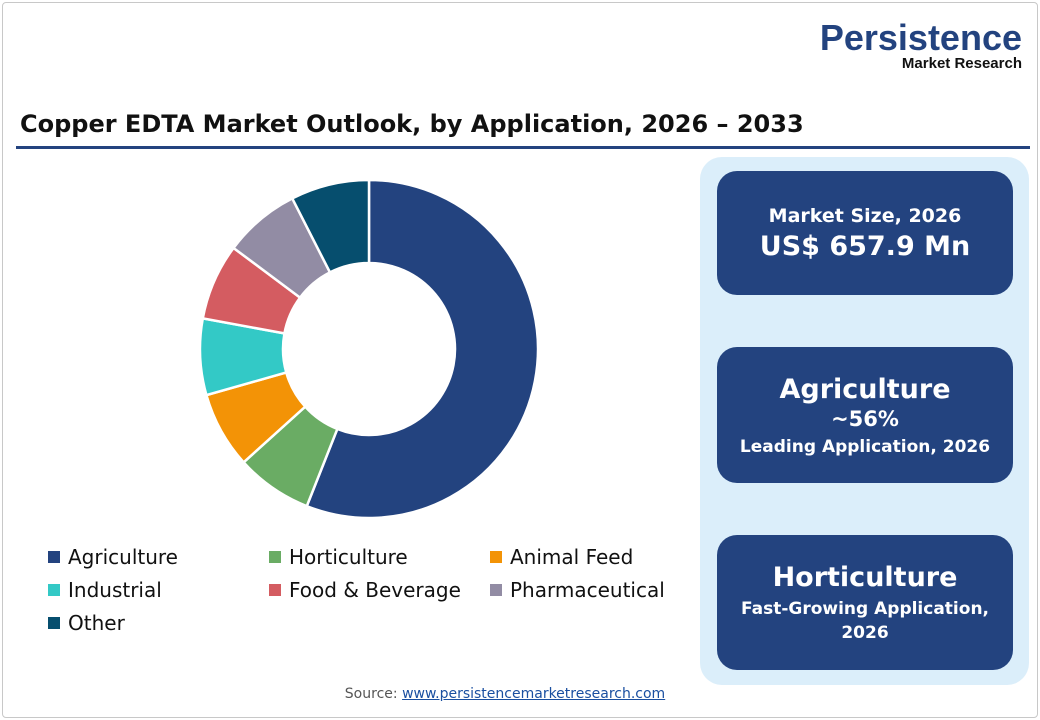 The width and height of the screenshot is (1040, 720). What do you see at coordinates (920, 37) in the screenshot?
I see `logo-line1: Persistence` at bounding box center [920, 37].